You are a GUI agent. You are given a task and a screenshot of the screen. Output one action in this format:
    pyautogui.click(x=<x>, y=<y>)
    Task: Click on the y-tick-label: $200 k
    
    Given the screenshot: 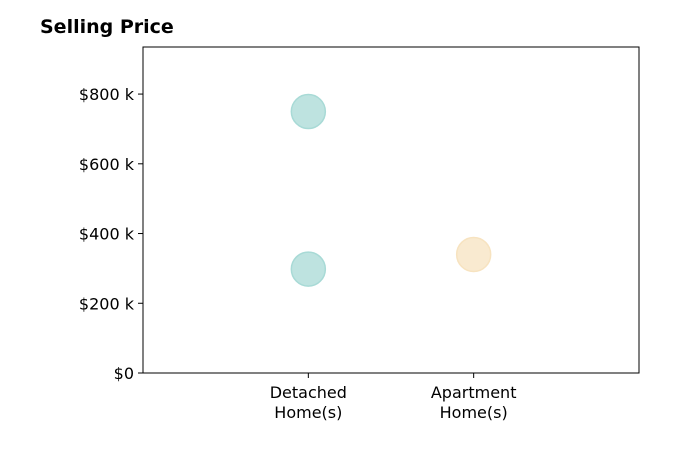 What is the action you would take?
    pyautogui.click(x=107, y=303)
    